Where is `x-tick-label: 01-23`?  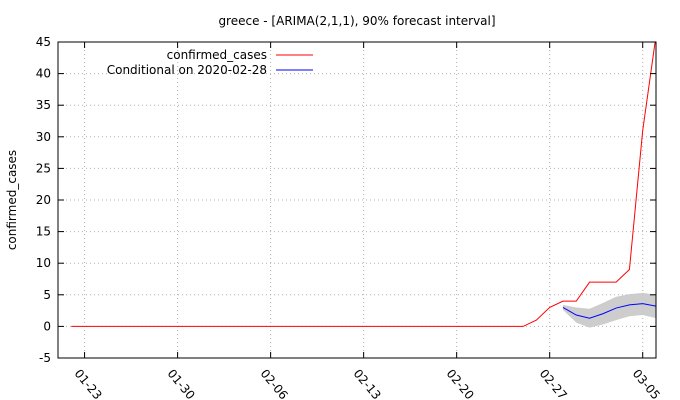 x-tick-label: 01-23 is located at coordinates (88, 383).